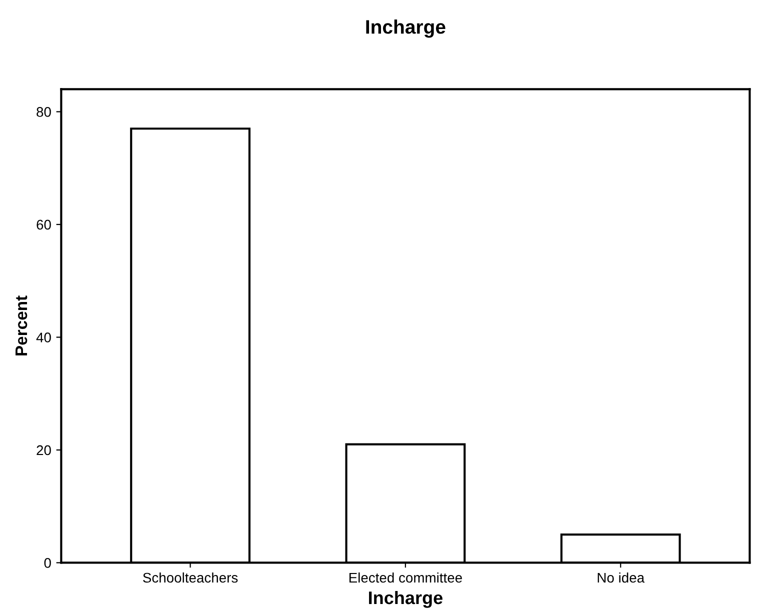  I want to click on y-tick-label: 40, so click(43, 337).